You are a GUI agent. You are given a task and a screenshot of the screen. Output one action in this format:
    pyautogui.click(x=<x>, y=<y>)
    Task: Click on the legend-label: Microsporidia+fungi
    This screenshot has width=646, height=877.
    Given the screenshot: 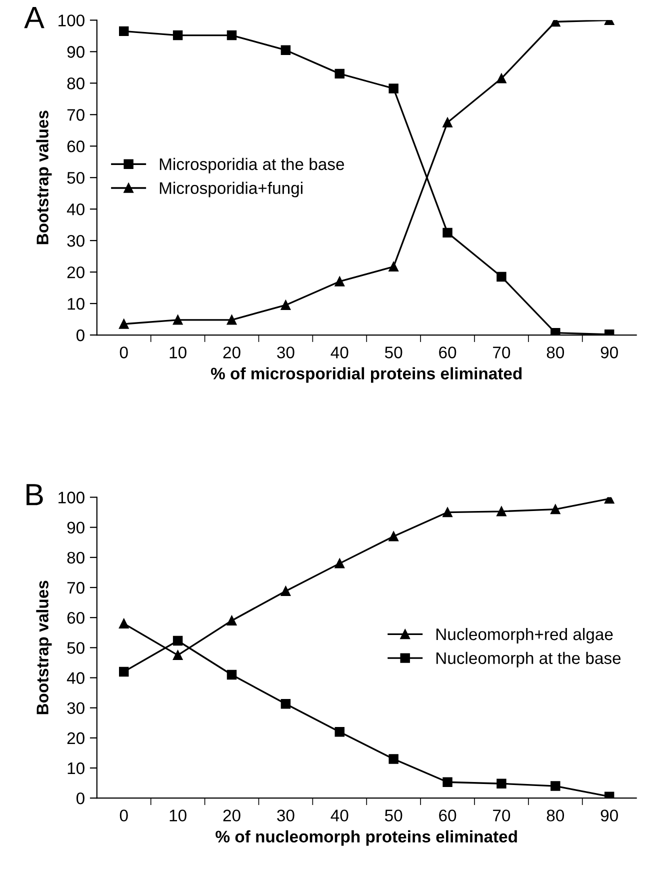 What is the action you would take?
    pyautogui.click(x=231, y=190)
    